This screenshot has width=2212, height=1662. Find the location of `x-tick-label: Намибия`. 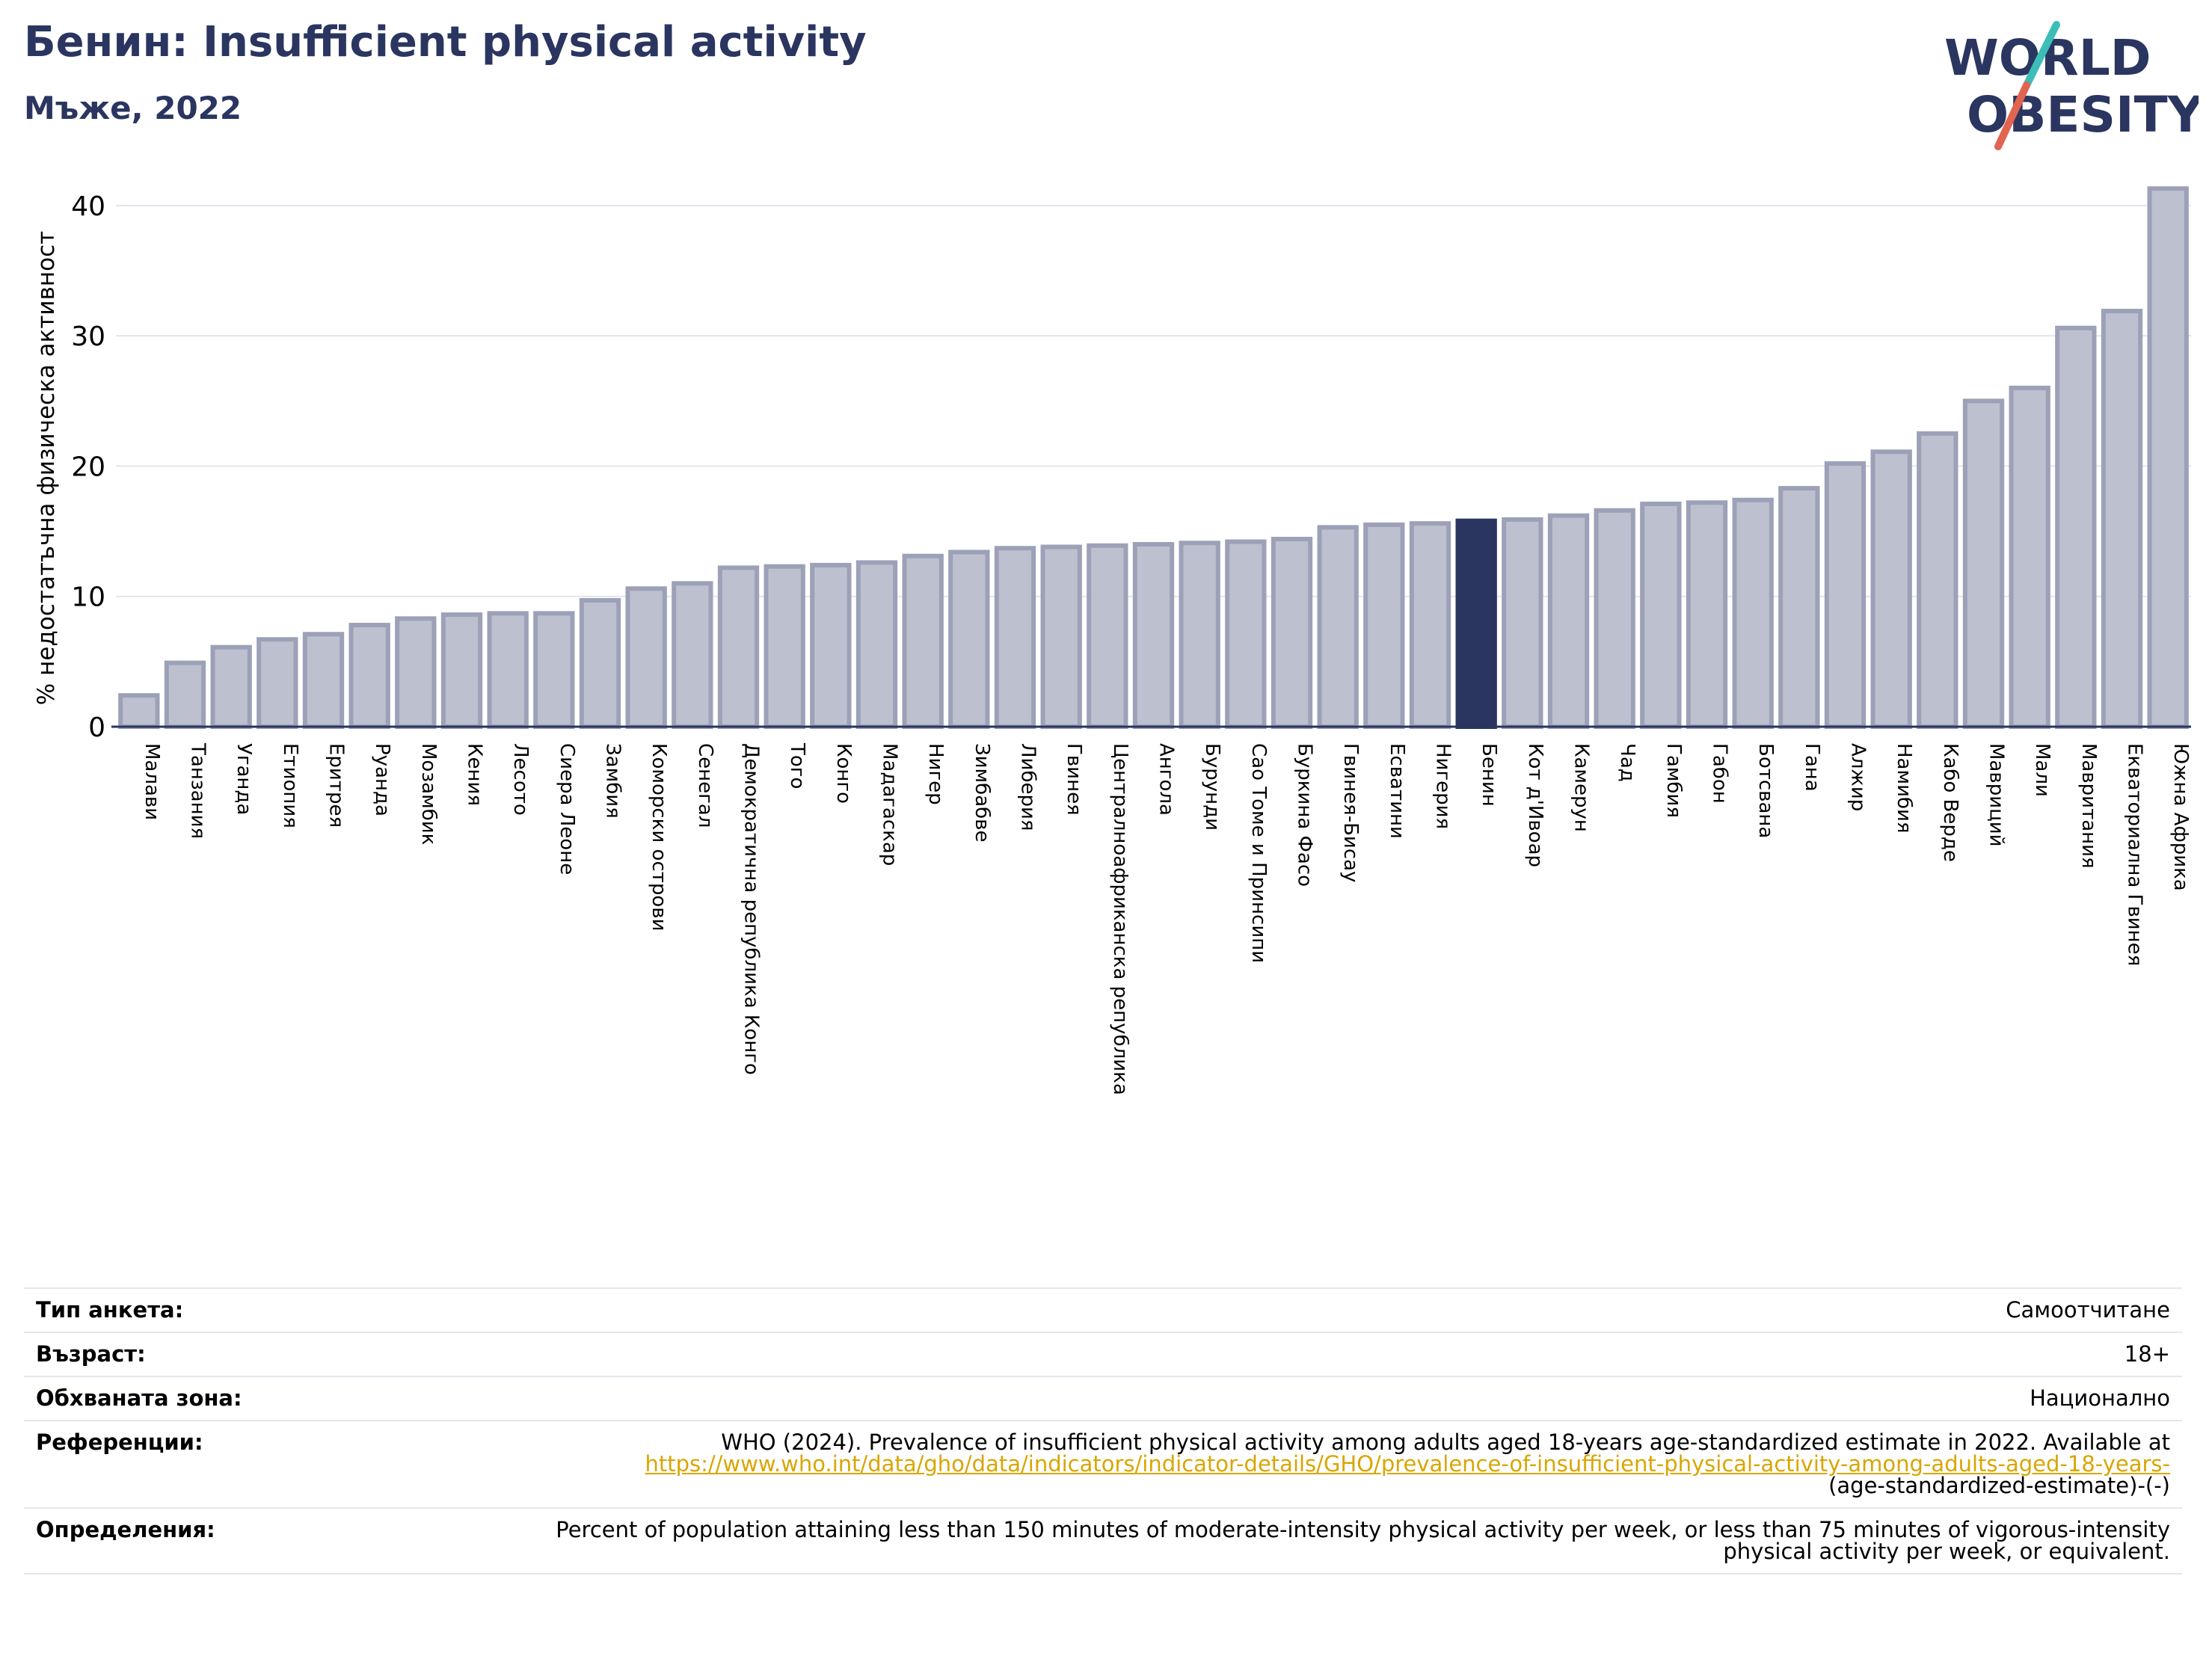

x-tick-label: Намибия is located at coordinates (1904, 788).